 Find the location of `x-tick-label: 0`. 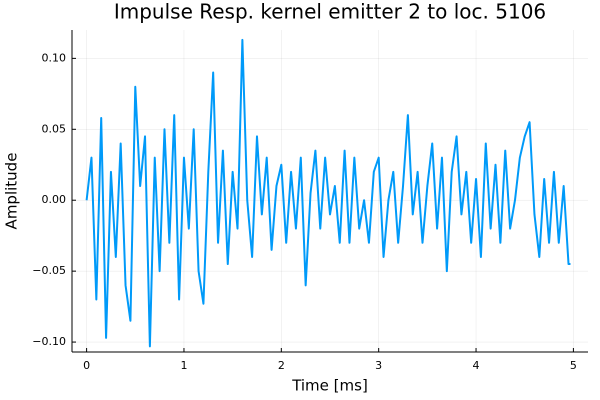

x-tick-label: 0 is located at coordinates (86, 365).